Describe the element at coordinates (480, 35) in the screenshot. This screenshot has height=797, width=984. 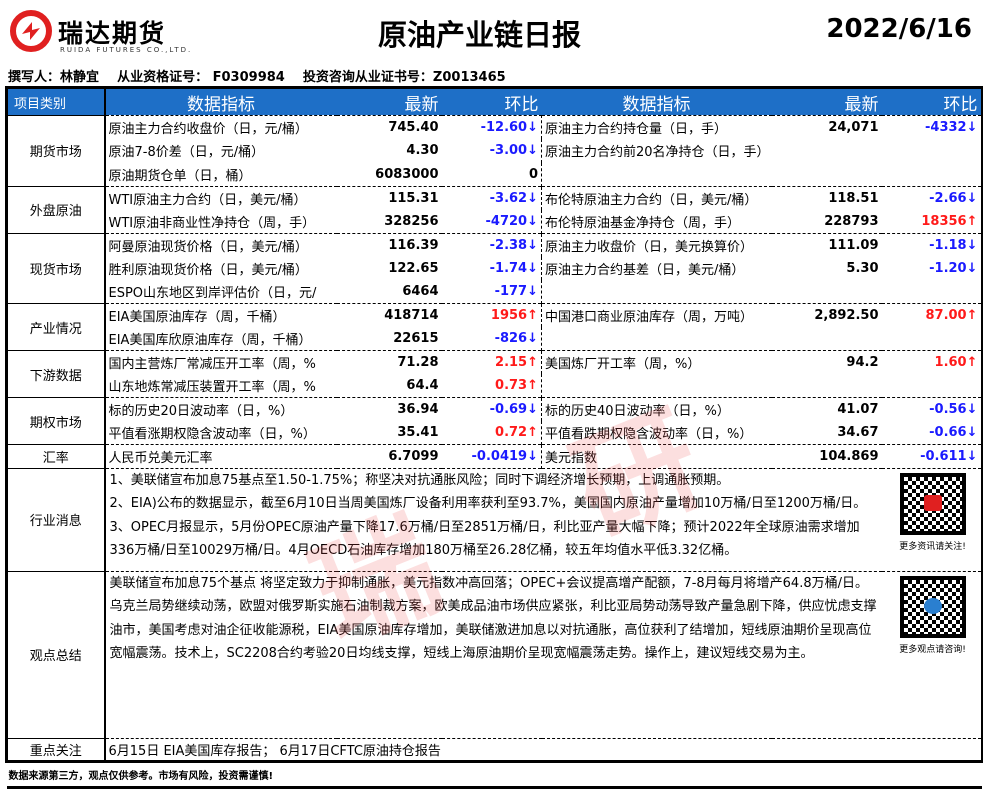
I see `report-title: 原油产业链日报` at that location.